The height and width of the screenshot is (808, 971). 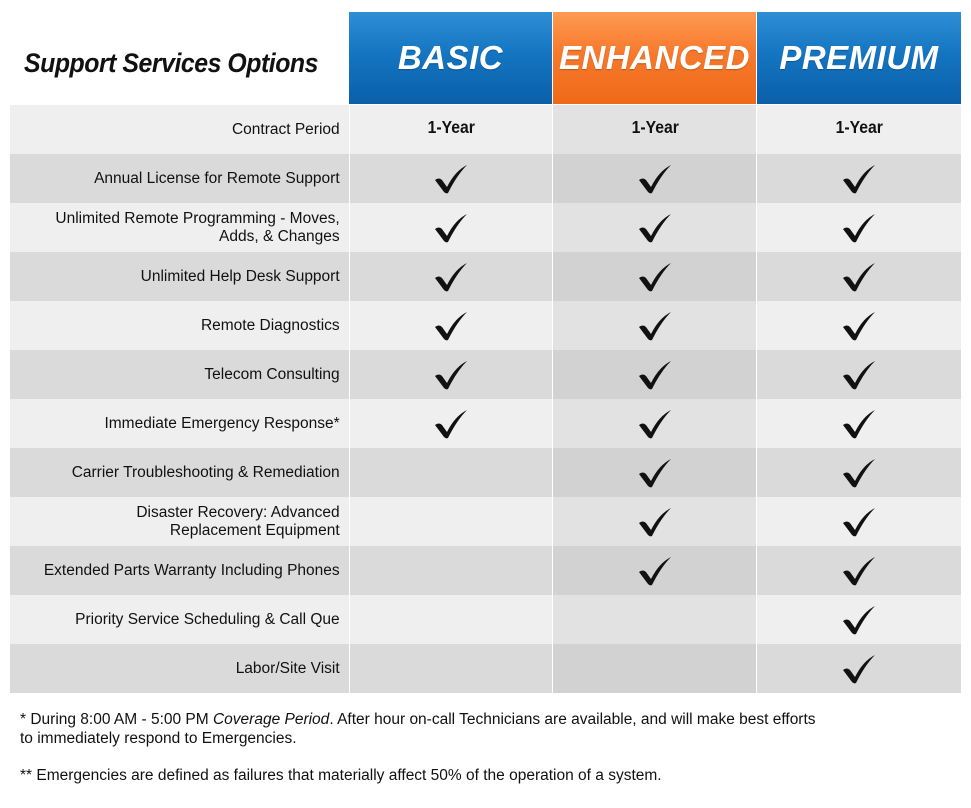 What do you see at coordinates (859, 58) in the screenshot?
I see `plan-header-premium: PREMIUM` at bounding box center [859, 58].